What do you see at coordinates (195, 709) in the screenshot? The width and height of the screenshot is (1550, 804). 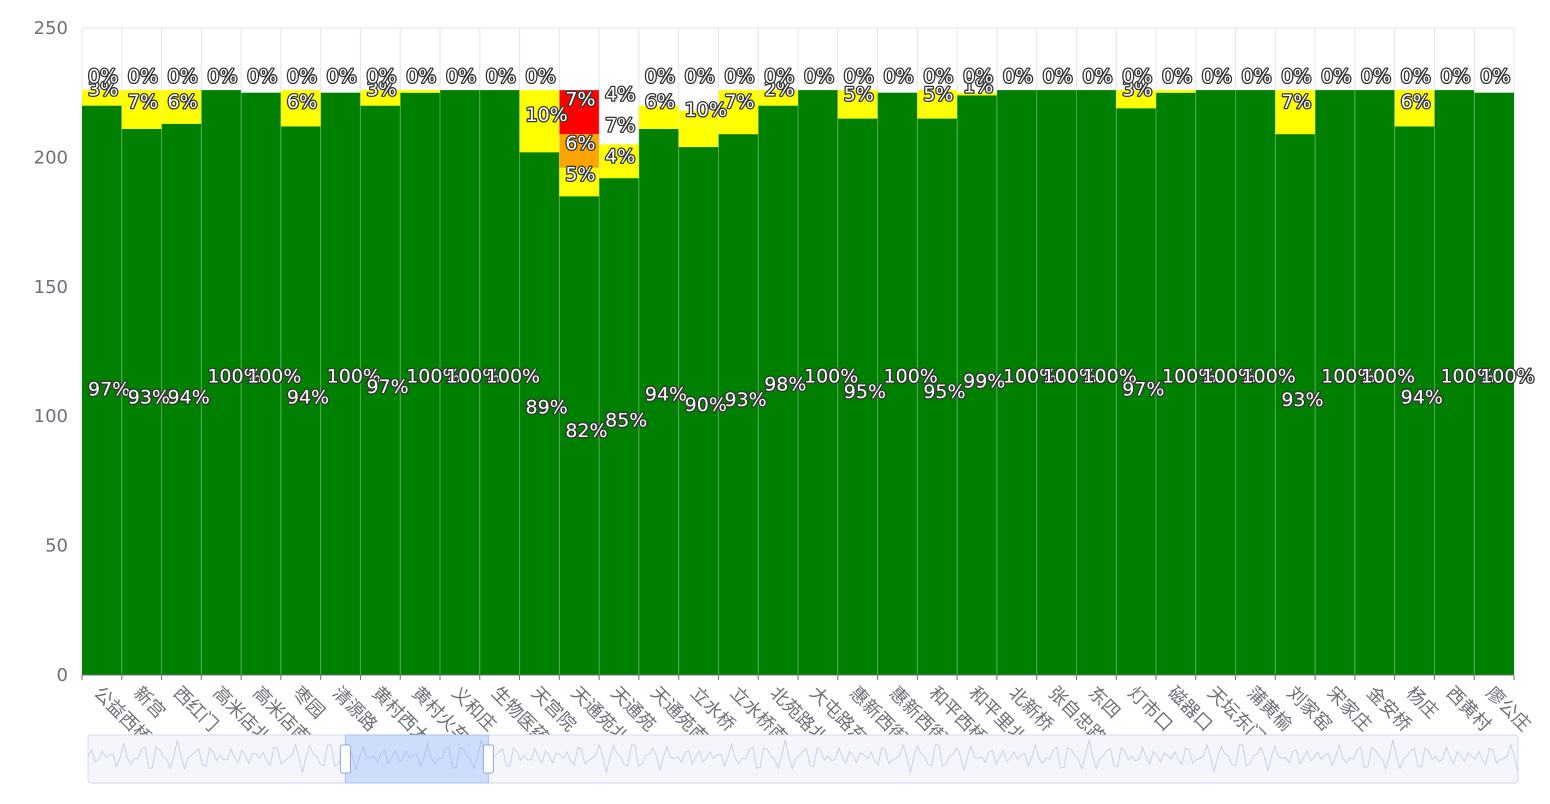 I see `x-tick-label: 西红门` at bounding box center [195, 709].